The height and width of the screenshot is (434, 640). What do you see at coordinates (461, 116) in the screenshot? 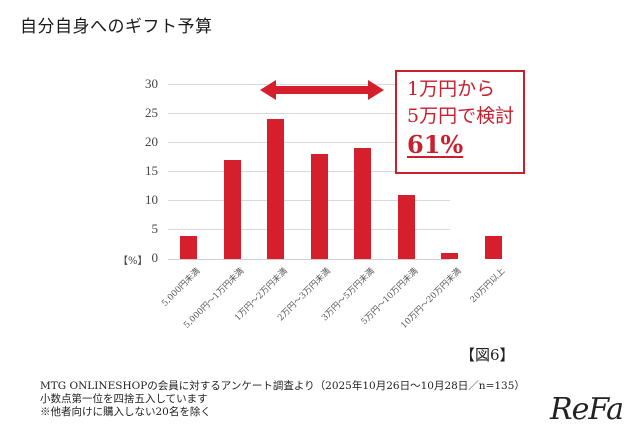
I see `callout-line2: 5万円で検討` at bounding box center [461, 116].